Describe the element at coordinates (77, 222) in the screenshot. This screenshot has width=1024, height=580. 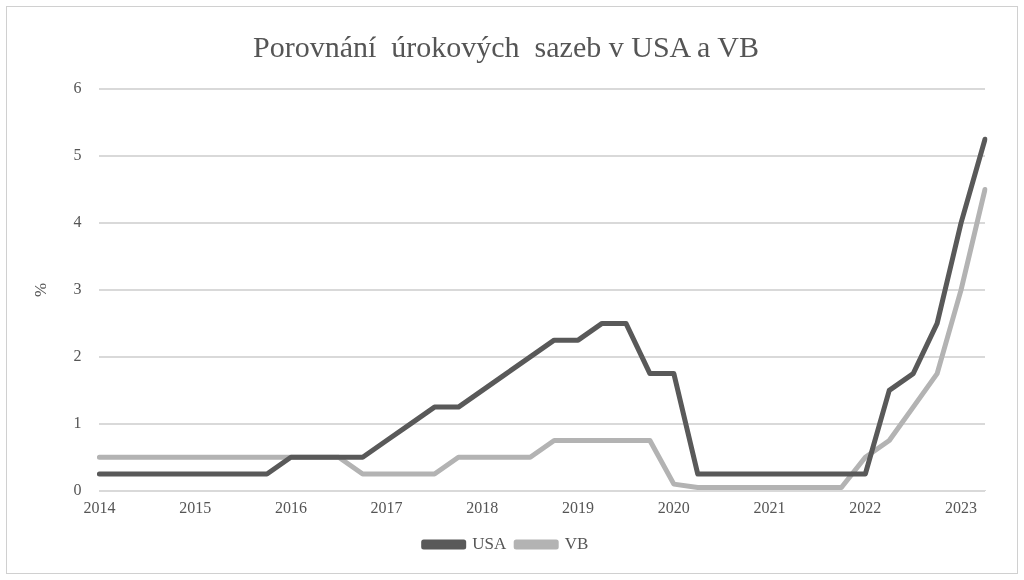
I see `y-tick-label: 4` at that location.